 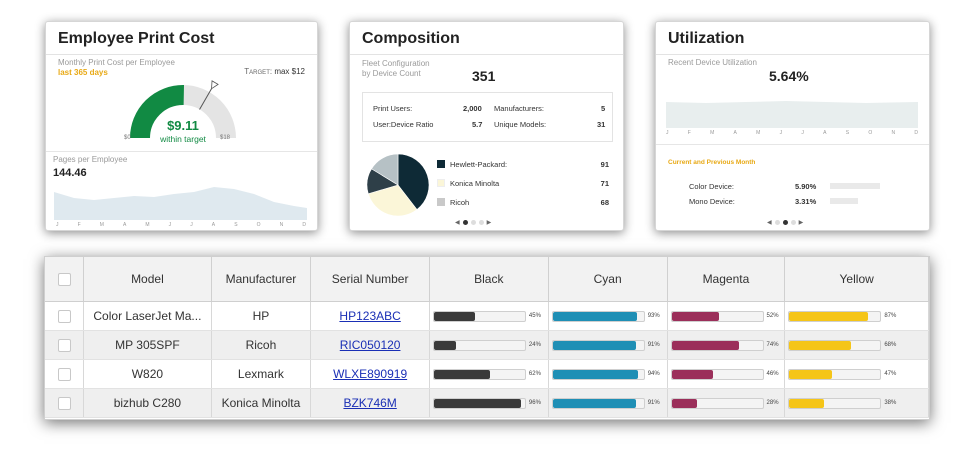 I want to click on utilization-pager: ◀ ▶, so click(x=785, y=222).